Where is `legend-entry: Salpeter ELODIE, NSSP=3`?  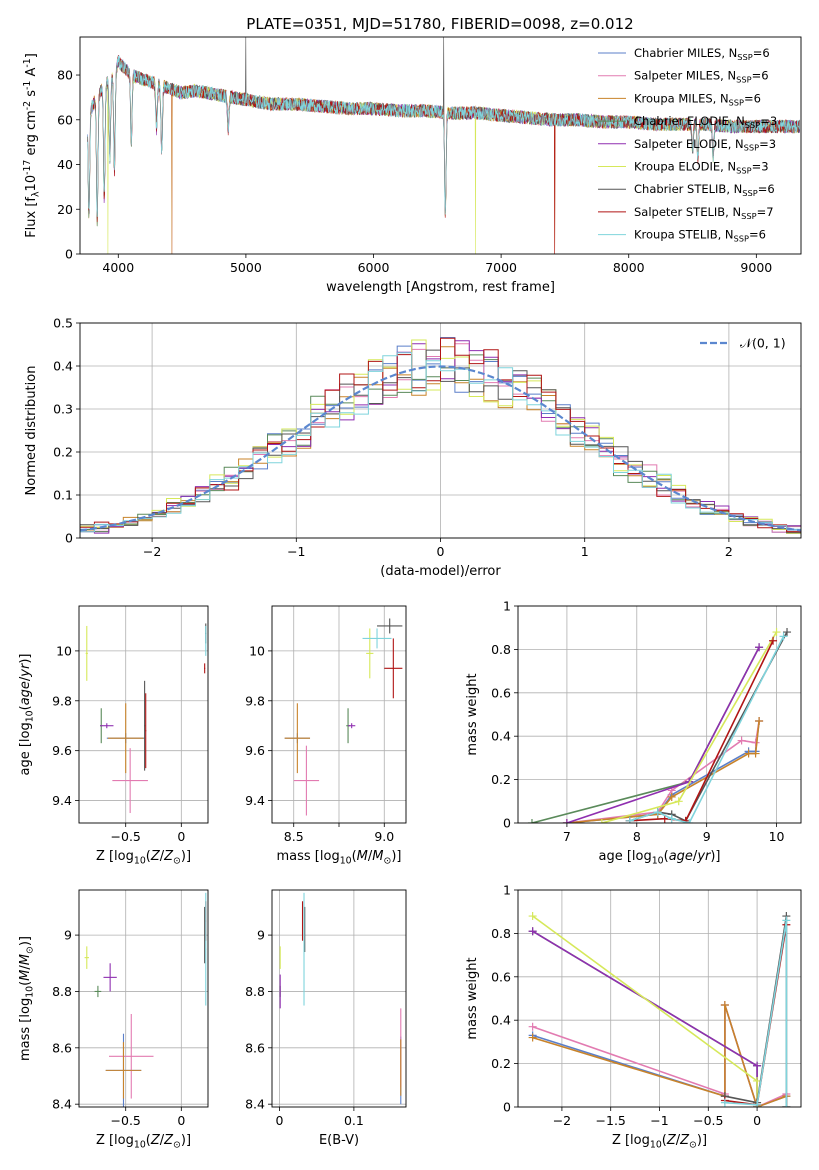 legend-entry: Salpeter ELODIE, NSSP=3 is located at coordinates (705, 145).